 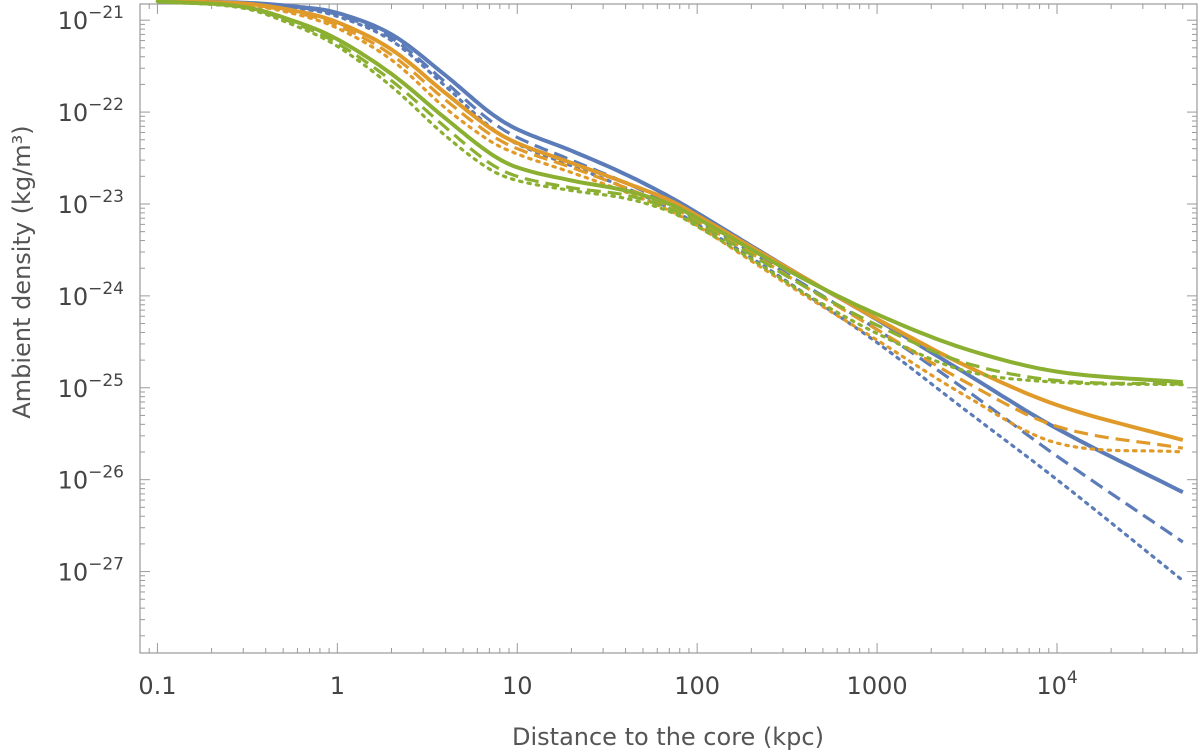 I want to click on x-tick-label: 0.1, so click(x=157, y=686).